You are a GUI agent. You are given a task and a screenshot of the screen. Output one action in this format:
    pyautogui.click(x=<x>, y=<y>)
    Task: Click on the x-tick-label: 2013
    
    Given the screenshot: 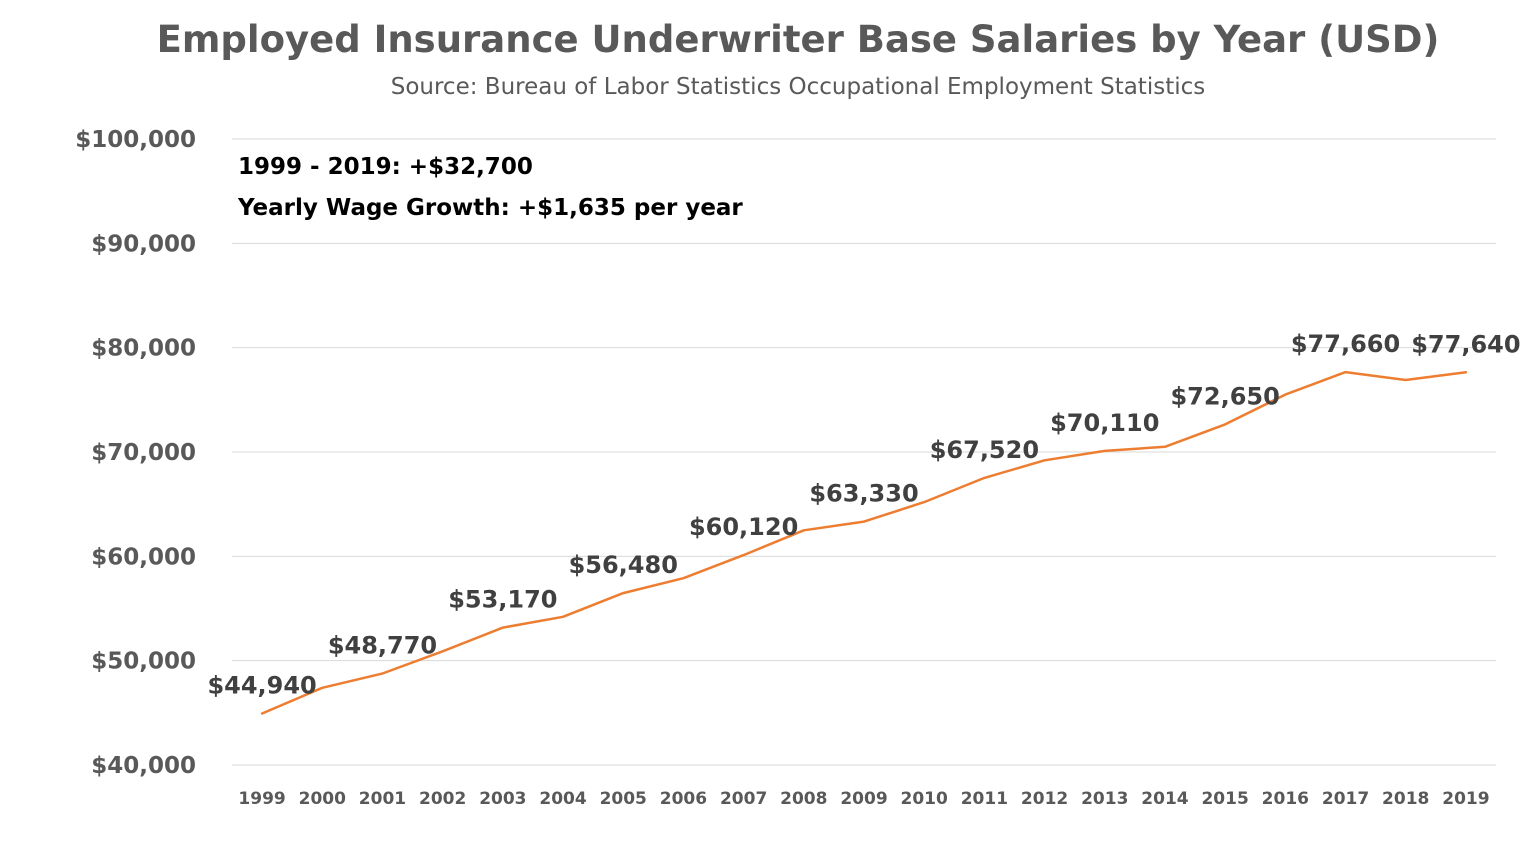 What is the action you would take?
    pyautogui.click(x=1104, y=799)
    